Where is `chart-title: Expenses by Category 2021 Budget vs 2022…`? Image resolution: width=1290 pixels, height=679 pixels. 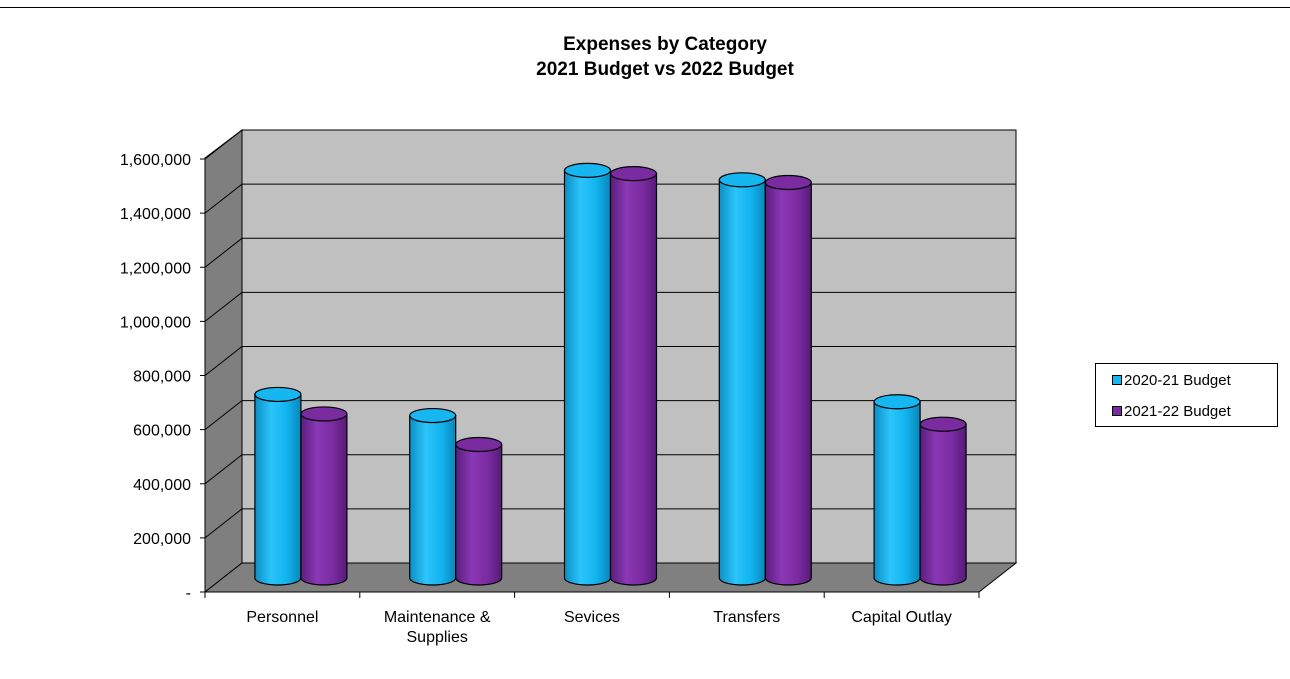 chart-title: Expenses by Category 2021 Budget vs 2022… is located at coordinates (665, 57).